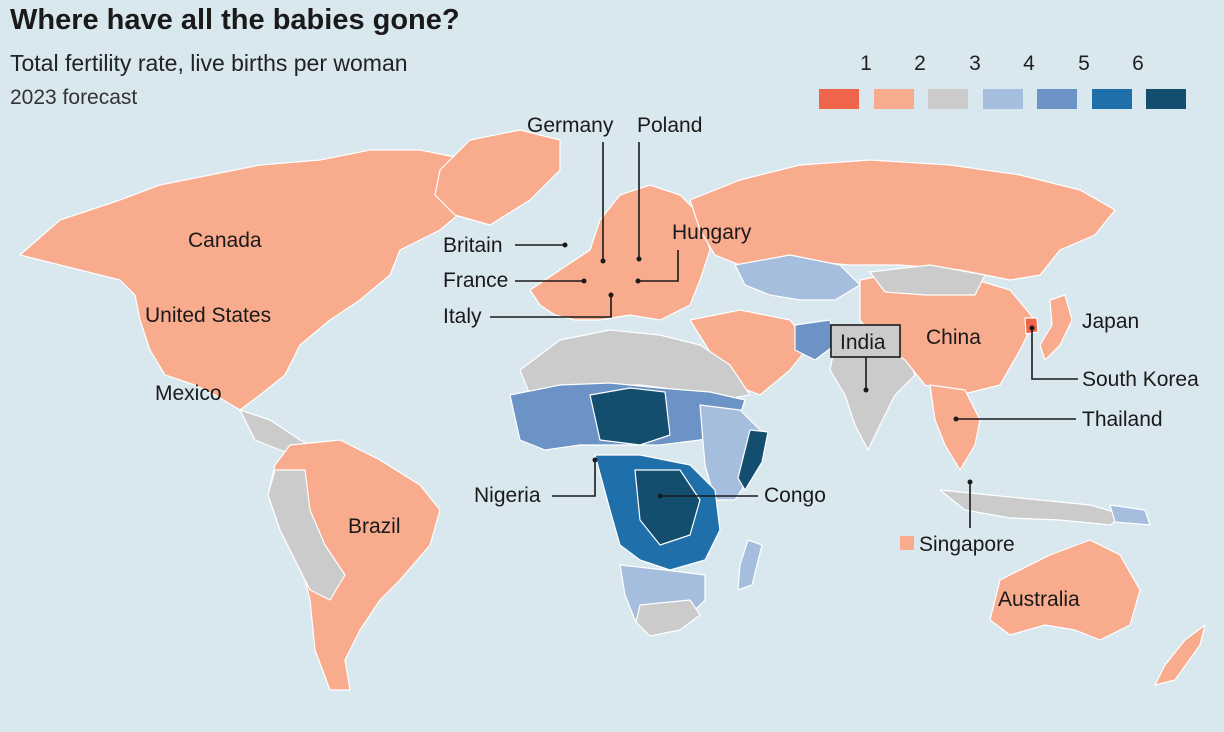 The image size is (1224, 732). What do you see at coordinates (668, 618) in the screenshot?
I see `south-africa-shape` at bounding box center [668, 618].